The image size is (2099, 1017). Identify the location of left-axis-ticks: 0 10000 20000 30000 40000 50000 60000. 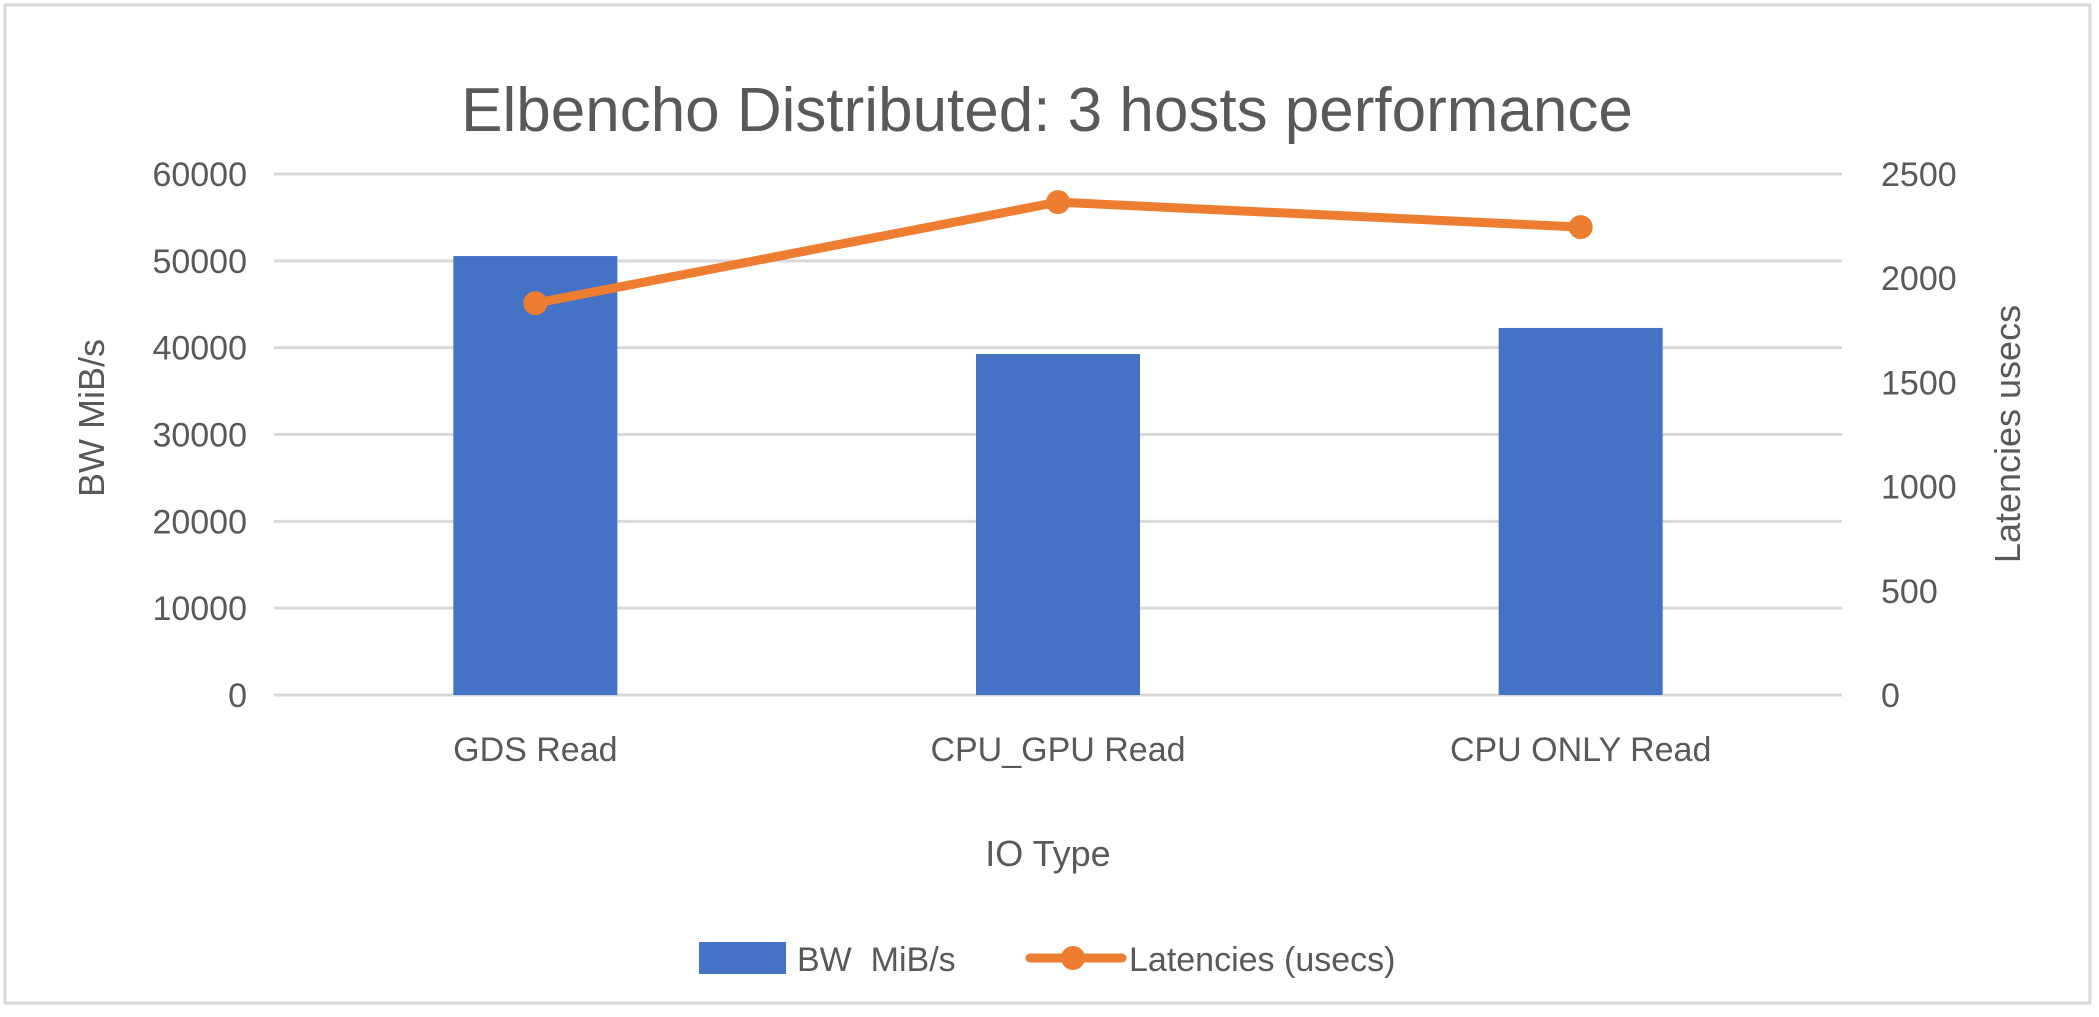
(199, 435).